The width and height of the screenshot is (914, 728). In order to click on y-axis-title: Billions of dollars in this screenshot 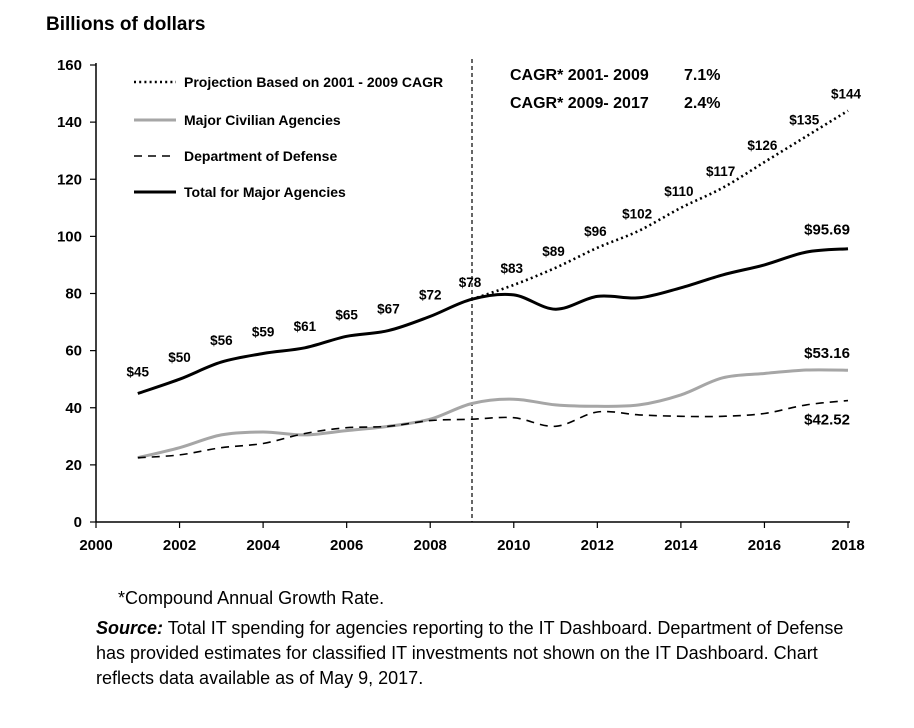, I will do `click(125, 24)`.